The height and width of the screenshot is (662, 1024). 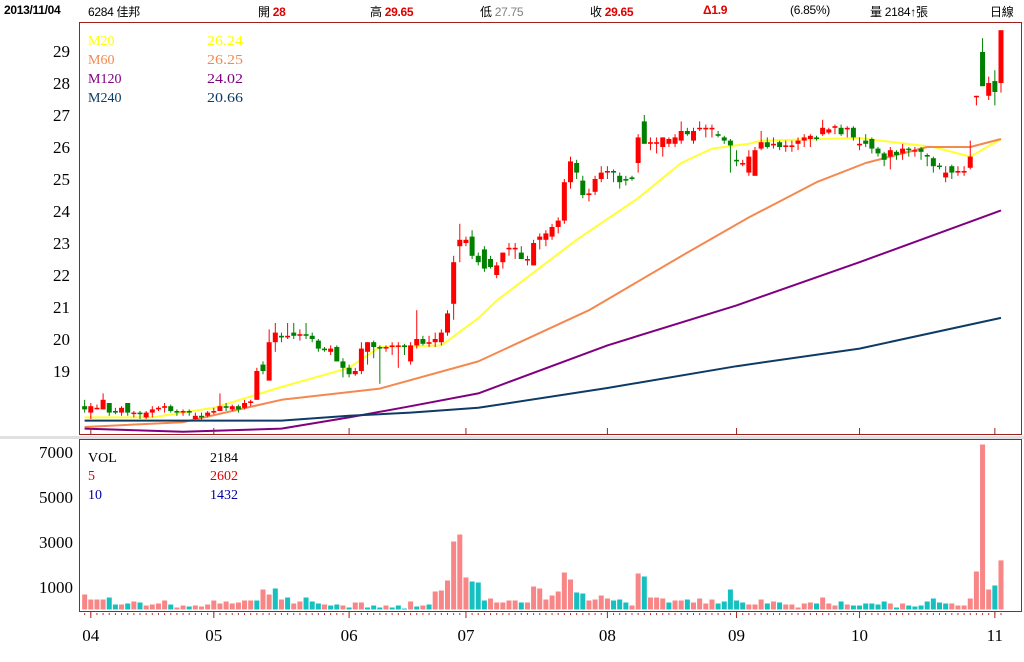 I want to click on month-label: 07, so click(x=466, y=635).